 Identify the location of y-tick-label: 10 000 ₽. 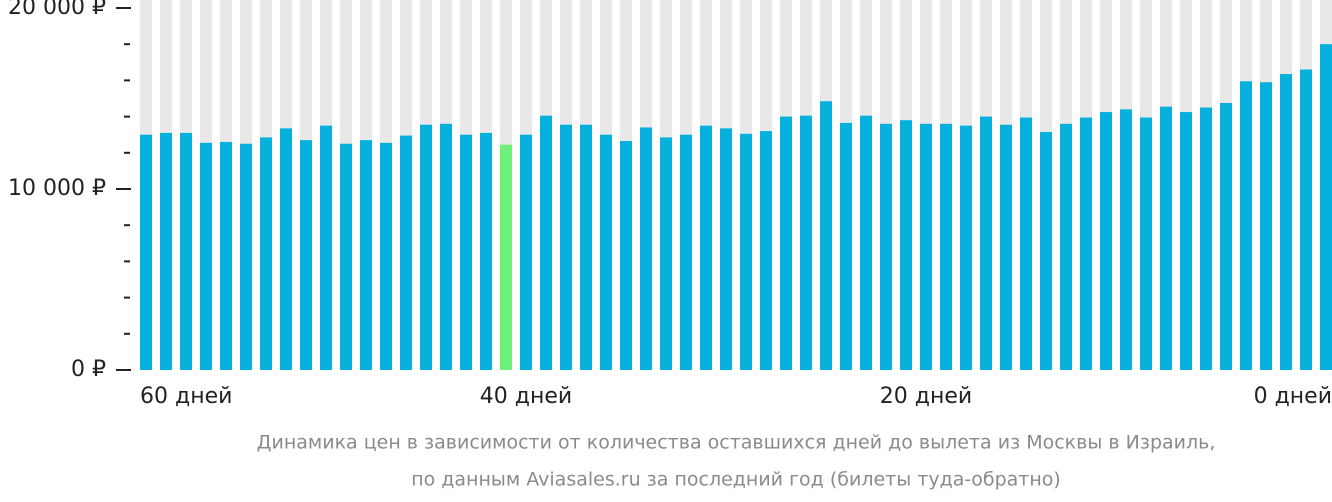
(57, 188).